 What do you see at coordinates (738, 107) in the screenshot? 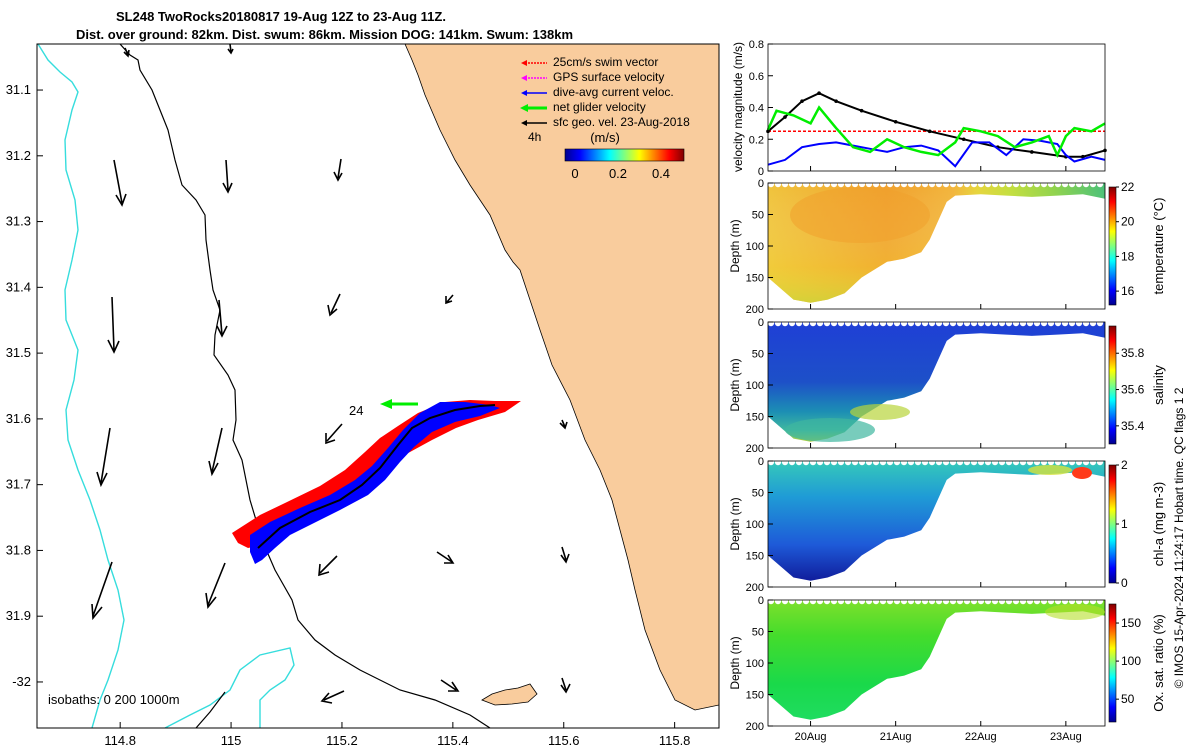
I see `velocity-ylabel: velocity magnitude (m/s)` at bounding box center [738, 107].